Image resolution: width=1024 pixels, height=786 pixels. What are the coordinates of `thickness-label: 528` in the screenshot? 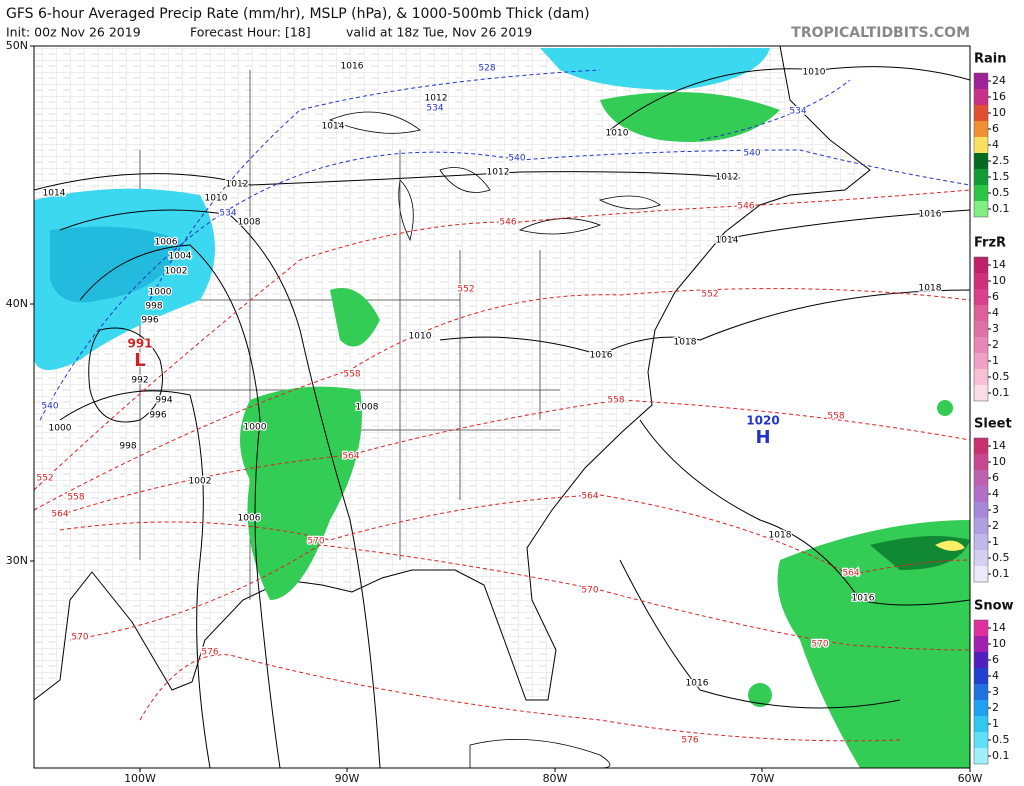 It's located at (486, 69).